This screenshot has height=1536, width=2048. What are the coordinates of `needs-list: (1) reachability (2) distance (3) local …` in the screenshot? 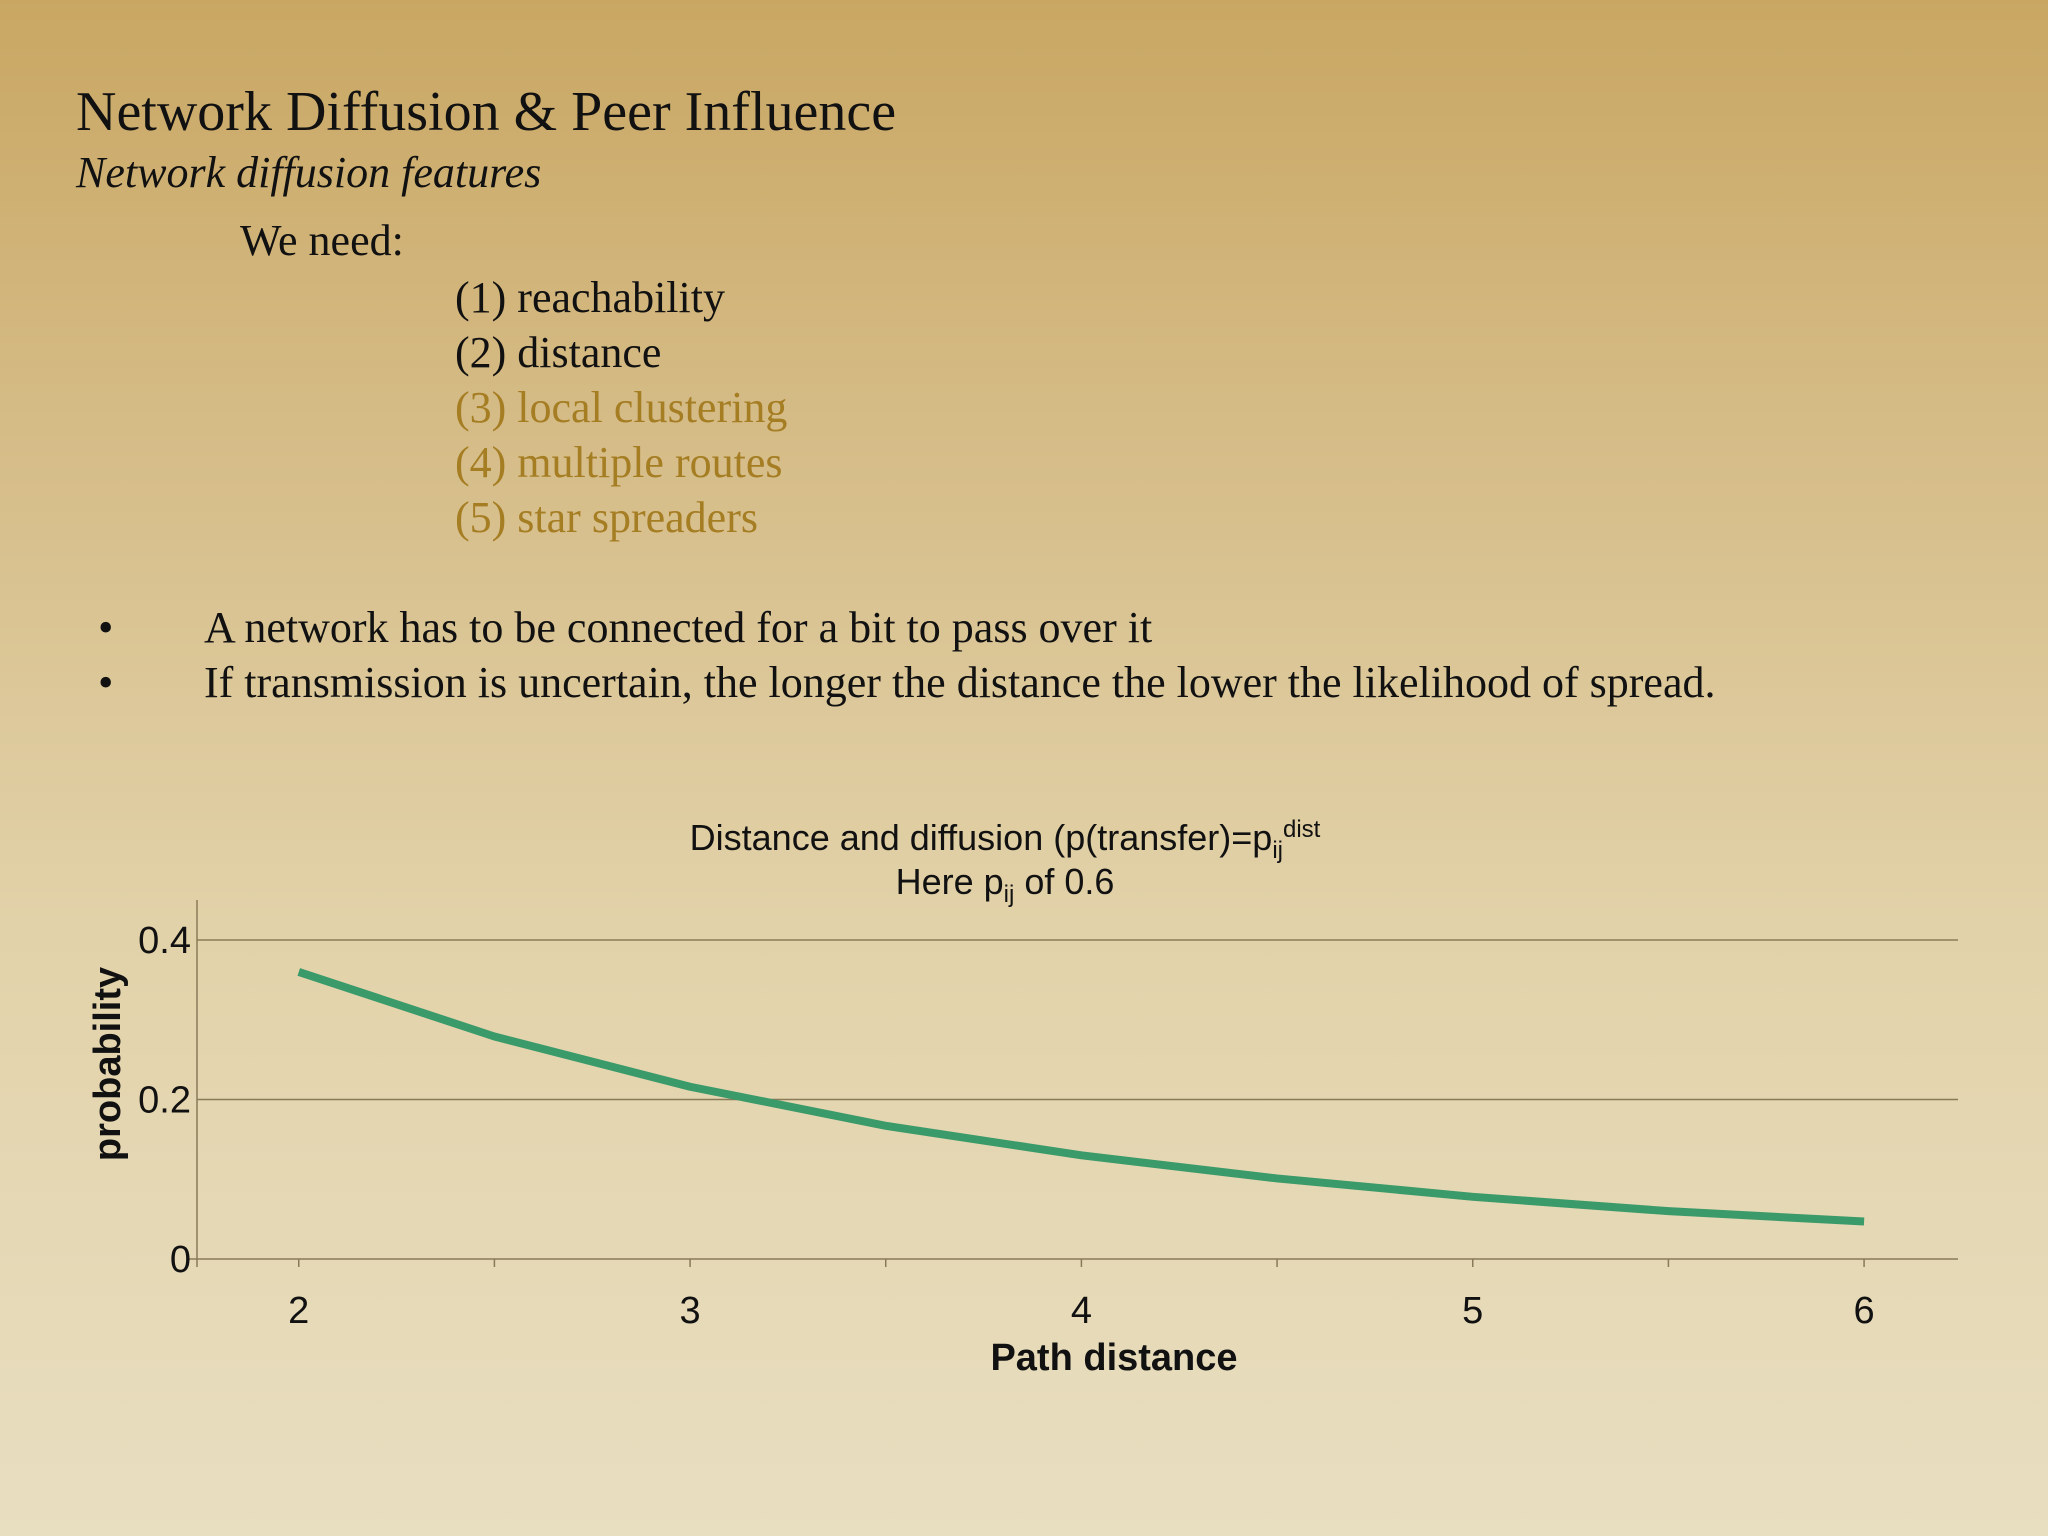 It's located at (621, 407).